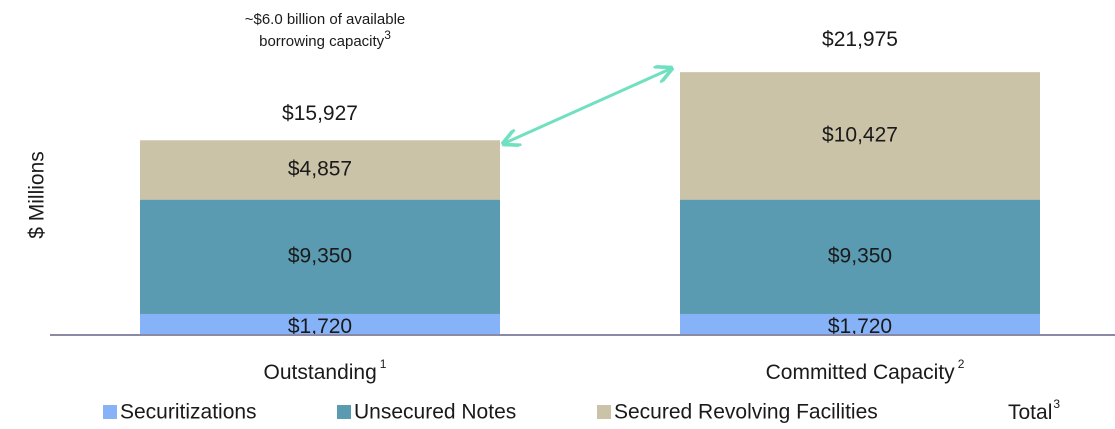 This screenshot has height=429, width=1115. Describe the element at coordinates (435, 412) in the screenshot. I see `legend-label: Unsecured Notes` at that location.